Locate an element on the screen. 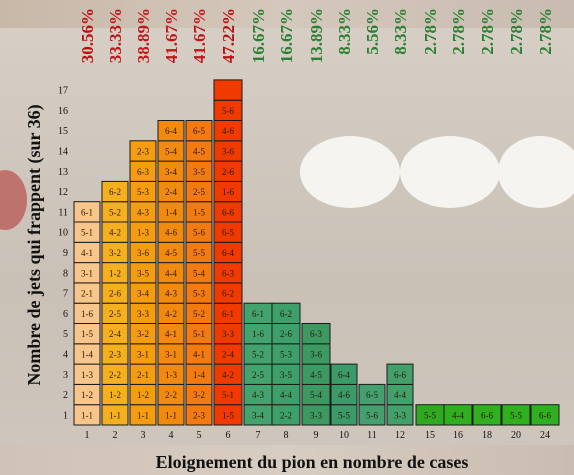 This screenshot has width=574, height=475. roll-label: 3-1 is located at coordinates (171, 354).